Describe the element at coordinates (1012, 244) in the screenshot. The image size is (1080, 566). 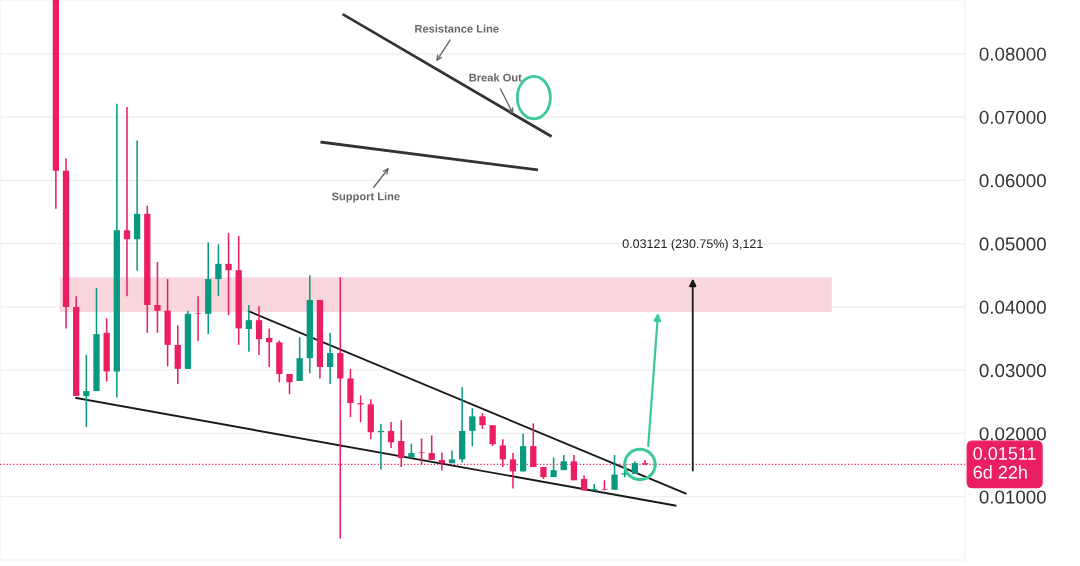
I see `y-tick-label: 0.05000` at that location.